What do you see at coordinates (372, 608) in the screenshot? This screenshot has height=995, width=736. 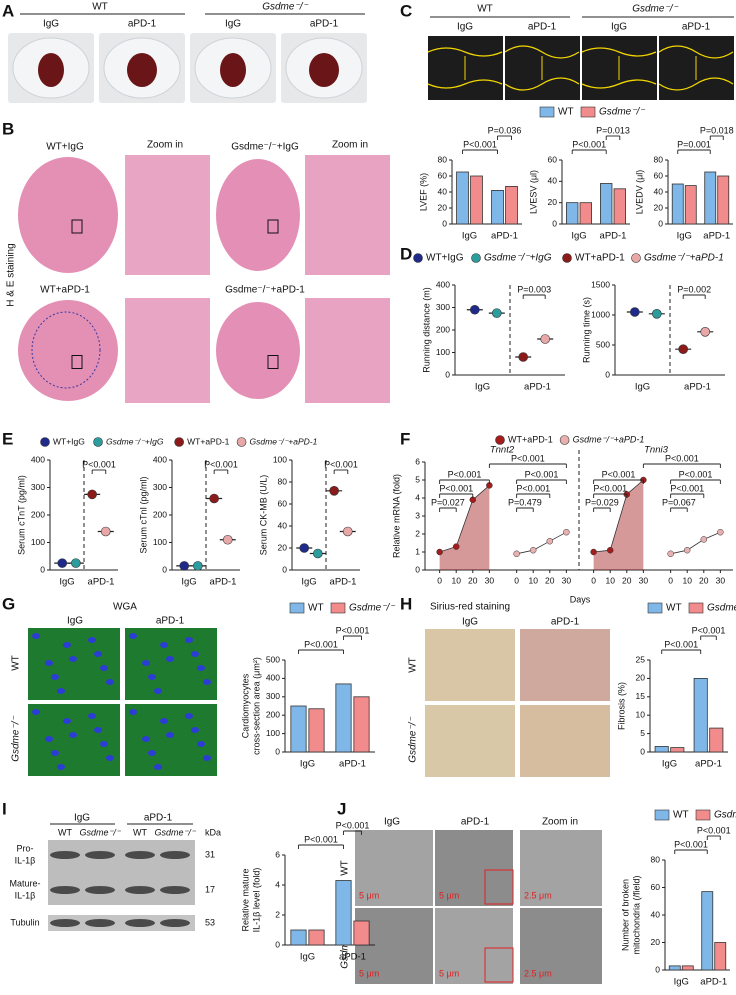 I see `legend-label: Gsdme⁻/⁻` at bounding box center [372, 608].